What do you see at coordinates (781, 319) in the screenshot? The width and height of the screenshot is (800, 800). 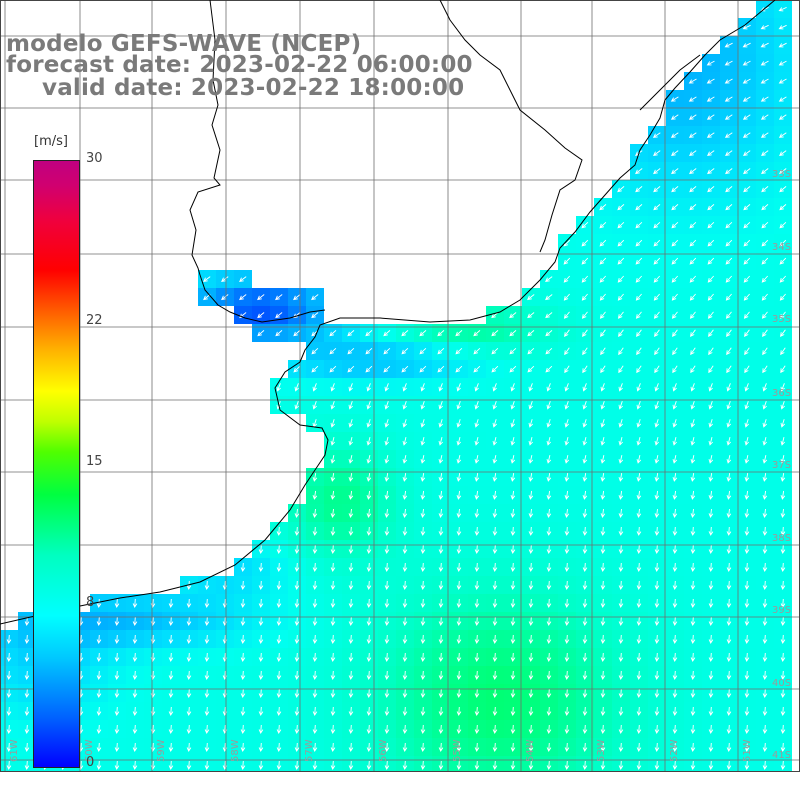 I see `latitude-label: 35S` at bounding box center [781, 319].